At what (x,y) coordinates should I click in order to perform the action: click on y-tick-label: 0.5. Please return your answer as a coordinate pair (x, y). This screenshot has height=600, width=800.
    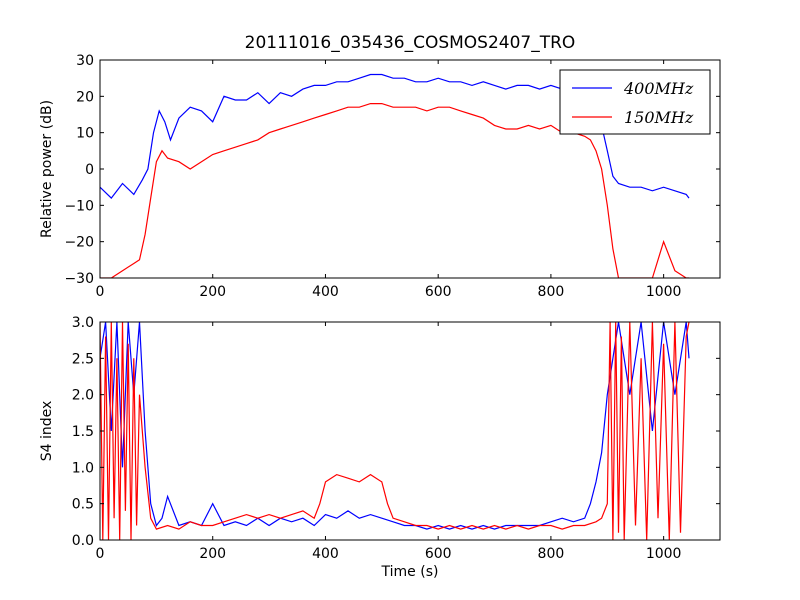
    Looking at the image, I should click on (83, 505).